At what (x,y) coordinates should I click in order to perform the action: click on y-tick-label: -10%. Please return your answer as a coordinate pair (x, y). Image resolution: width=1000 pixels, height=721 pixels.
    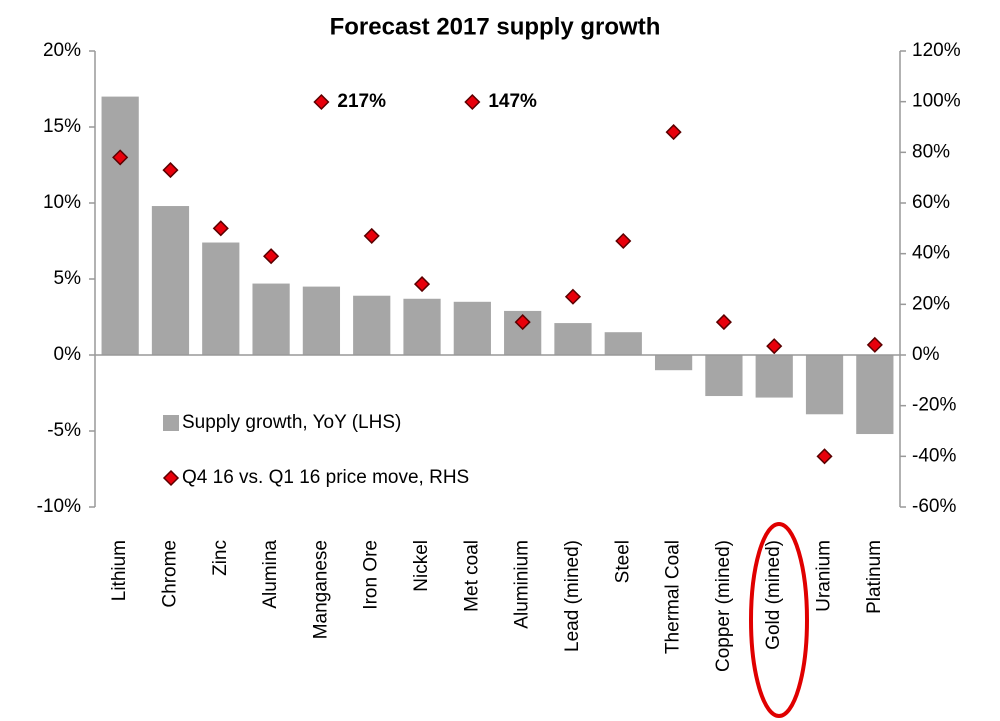
    Looking at the image, I should click on (59, 506).